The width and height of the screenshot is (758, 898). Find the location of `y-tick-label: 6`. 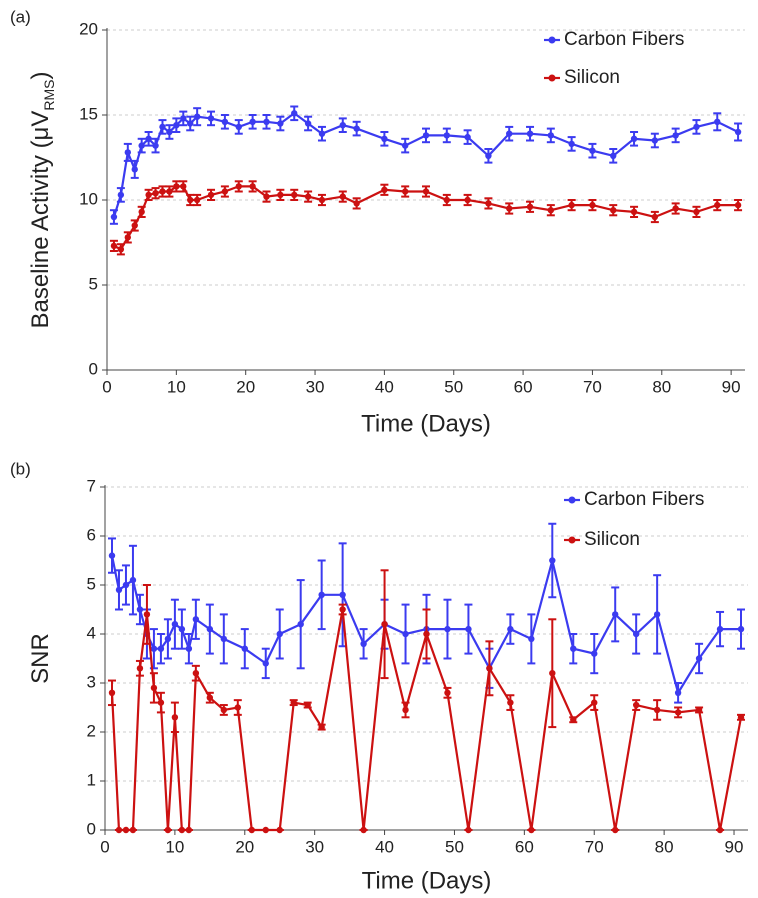

y-tick-label: 6 is located at coordinates (91, 534).